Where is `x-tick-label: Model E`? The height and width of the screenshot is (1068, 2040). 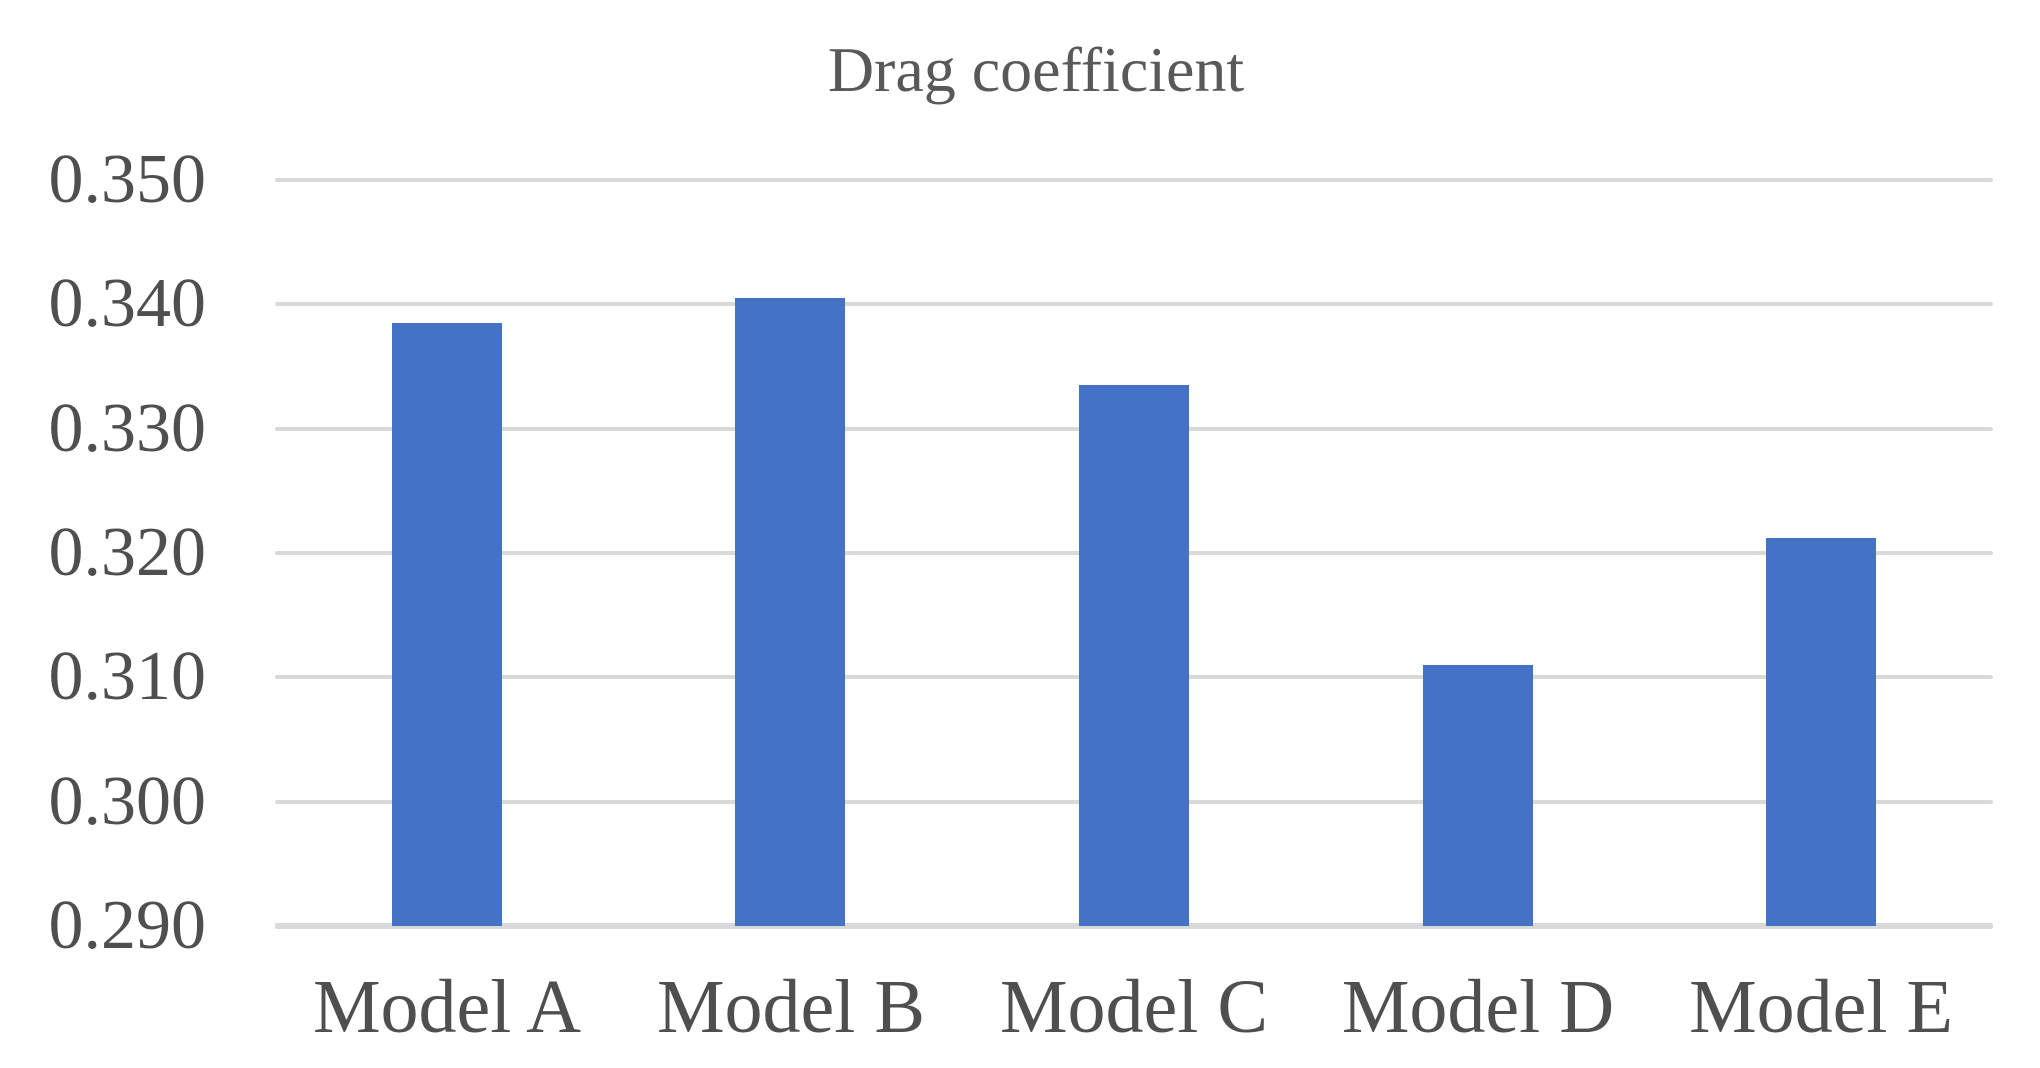 x-tick-label: Model E is located at coordinates (1821, 1007).